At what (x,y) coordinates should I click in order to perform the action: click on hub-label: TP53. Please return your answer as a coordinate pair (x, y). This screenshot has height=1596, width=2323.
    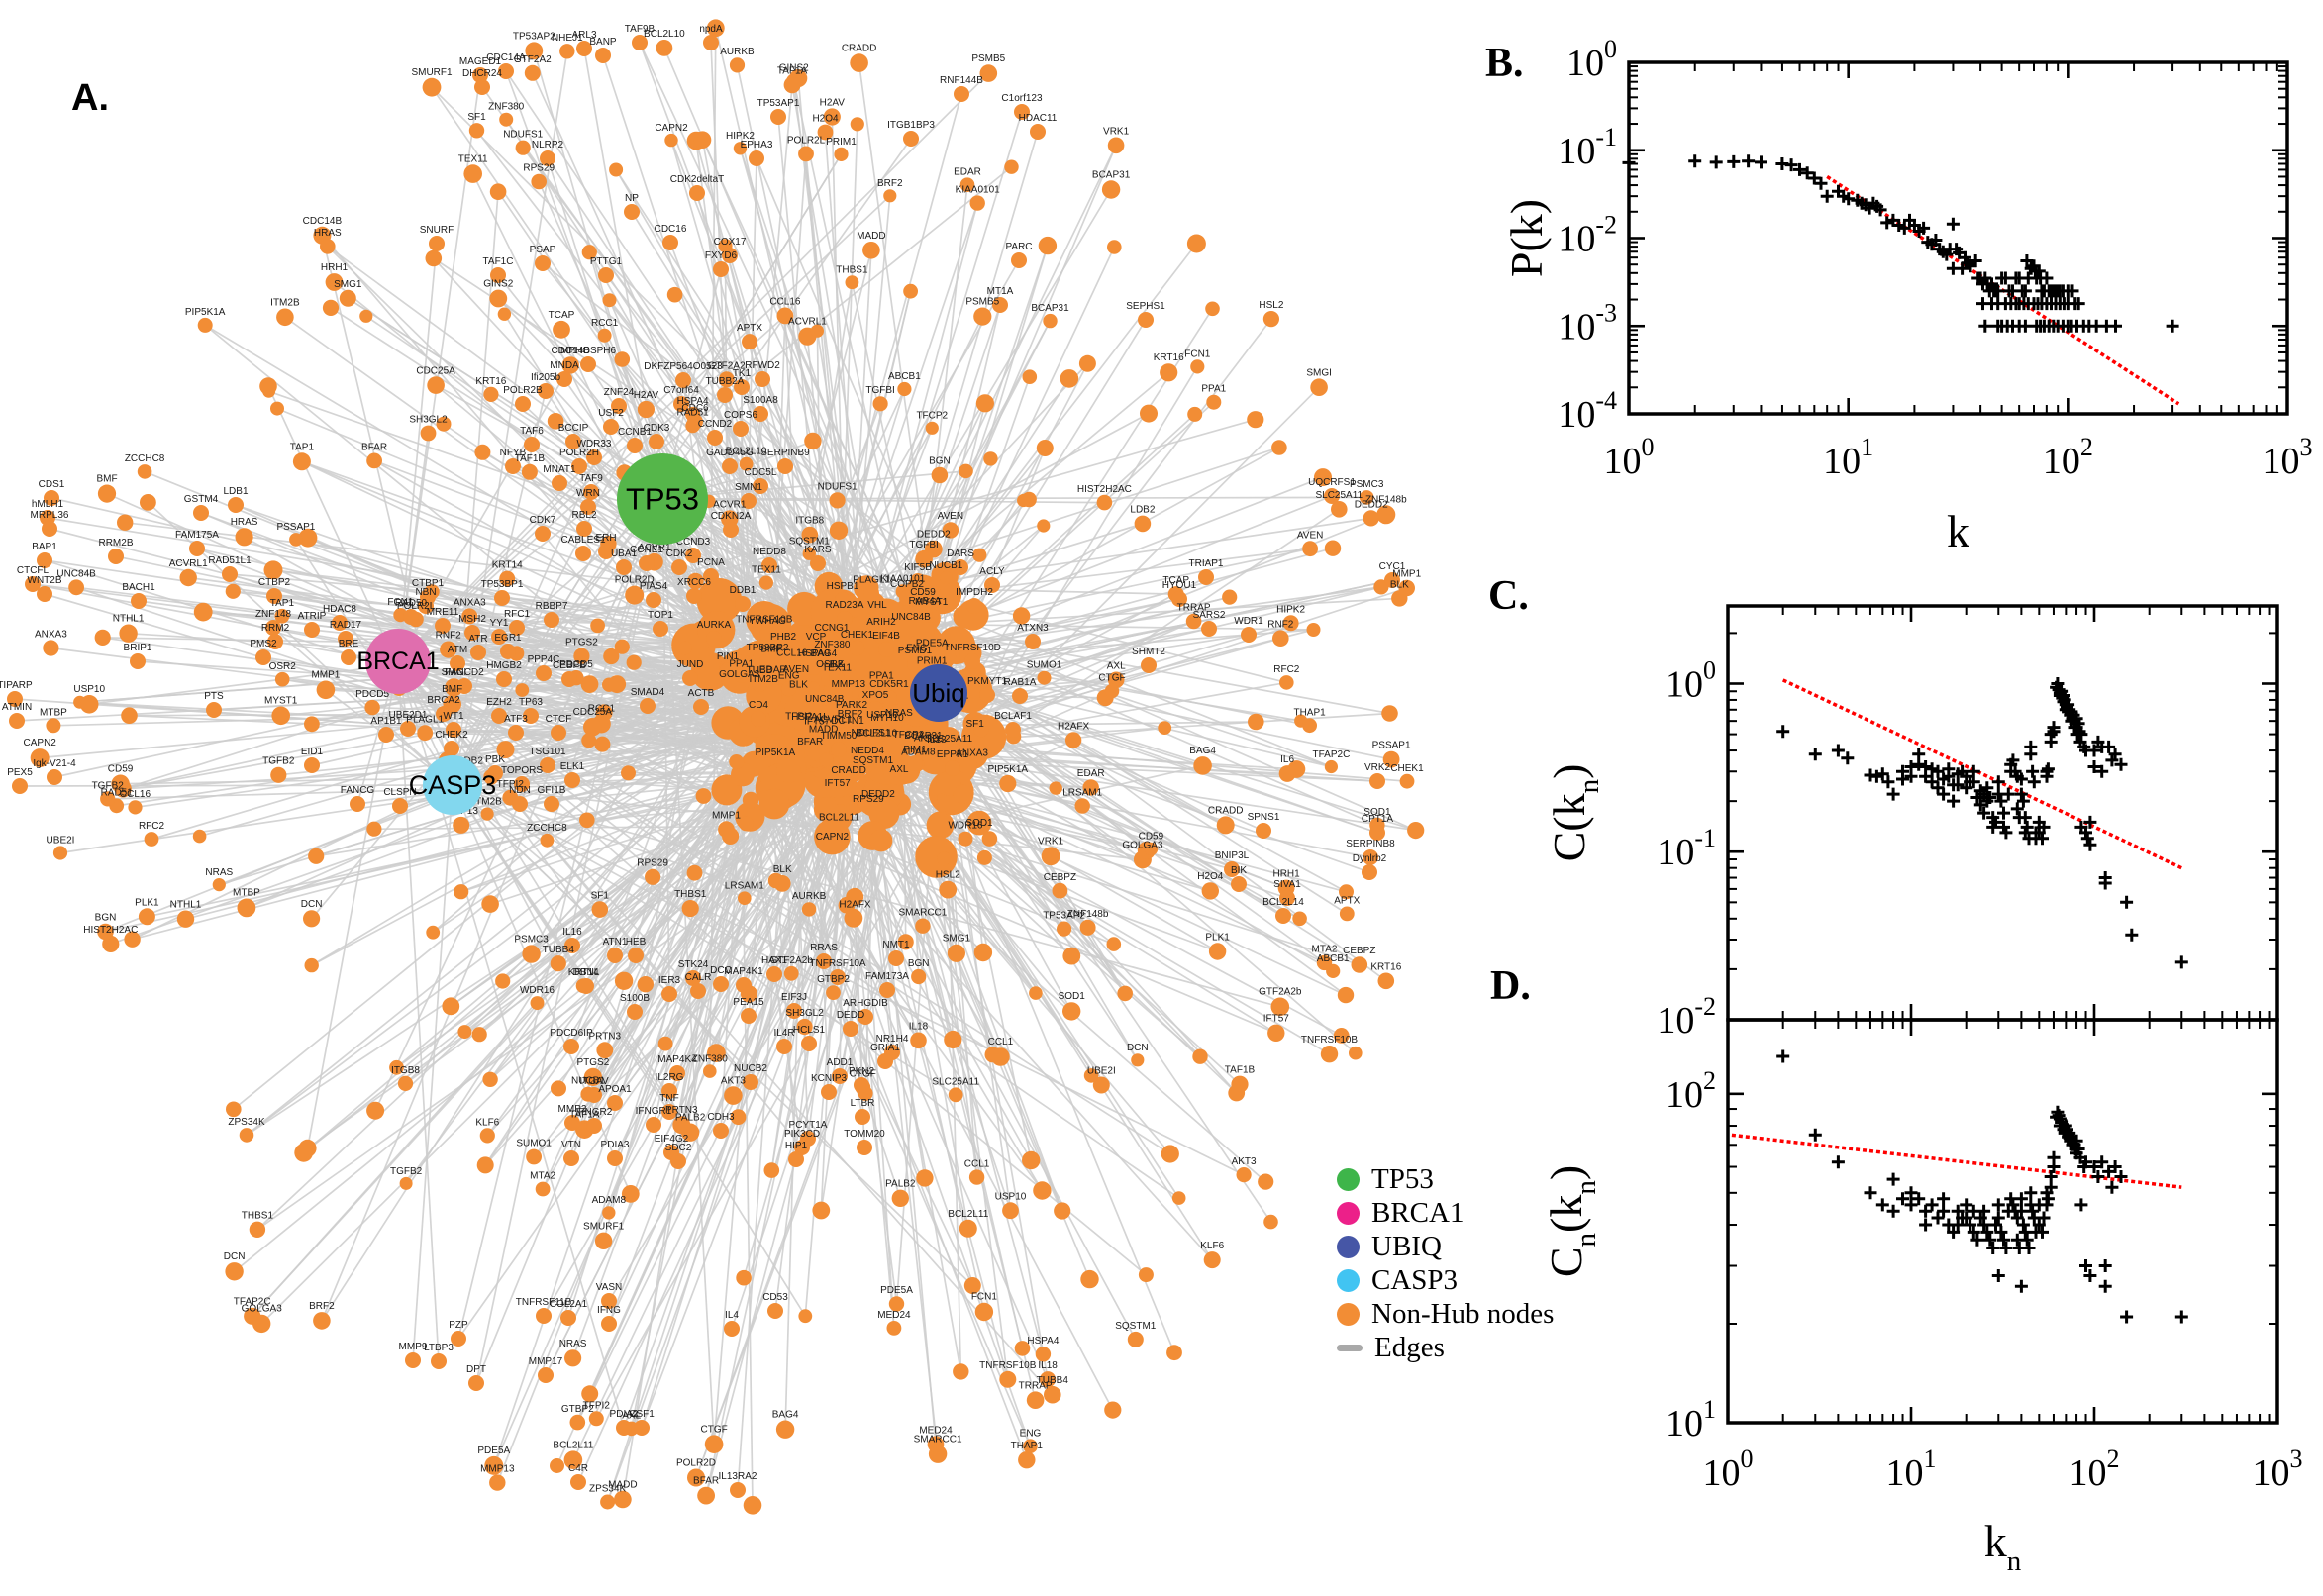
    Looking at the image, I should click on (662, 499).